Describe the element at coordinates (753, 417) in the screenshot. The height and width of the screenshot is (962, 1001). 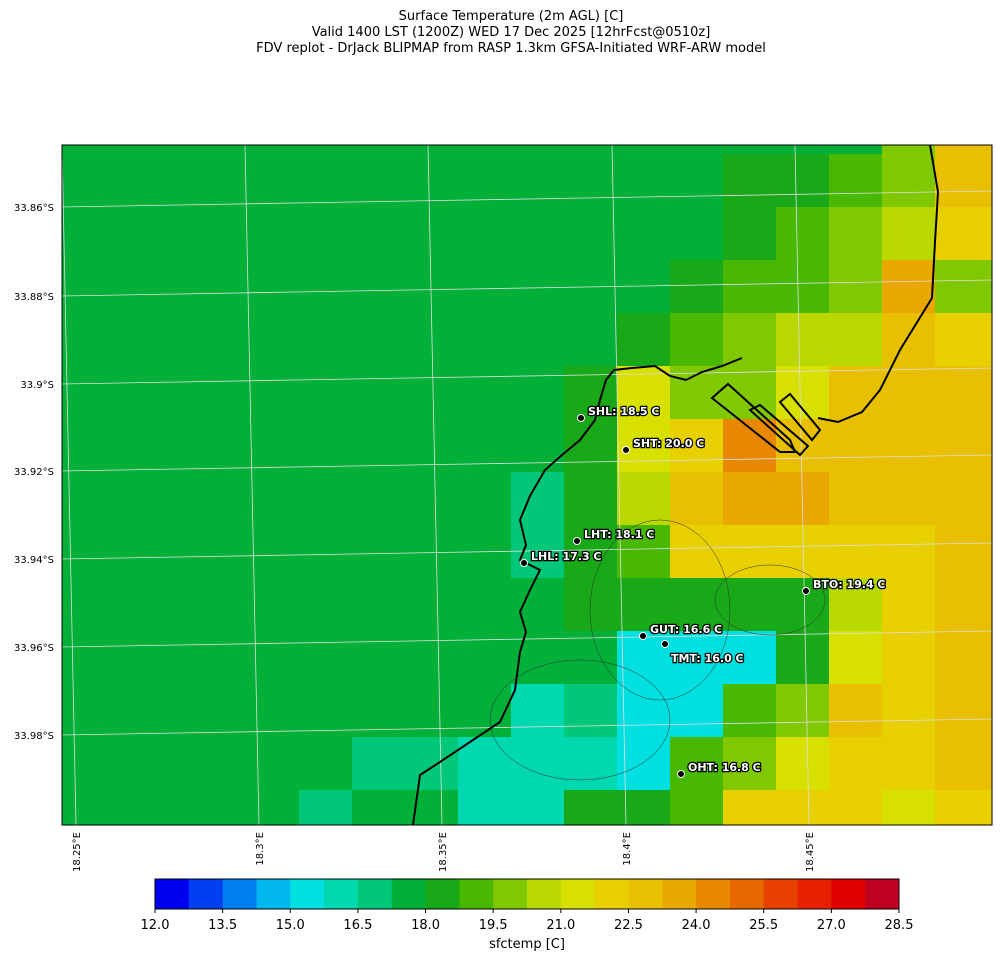
I see `harbour` at that location.